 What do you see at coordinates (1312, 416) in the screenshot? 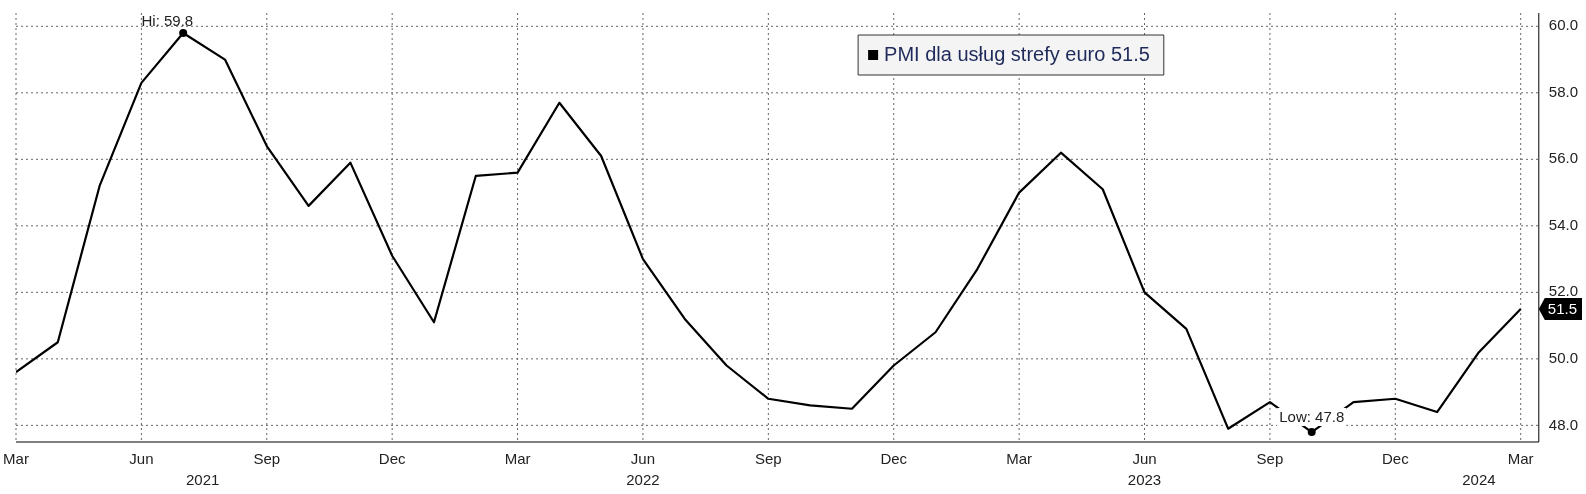
I see `annotation: Low: 47.8` at bounding box center [1312, 416].